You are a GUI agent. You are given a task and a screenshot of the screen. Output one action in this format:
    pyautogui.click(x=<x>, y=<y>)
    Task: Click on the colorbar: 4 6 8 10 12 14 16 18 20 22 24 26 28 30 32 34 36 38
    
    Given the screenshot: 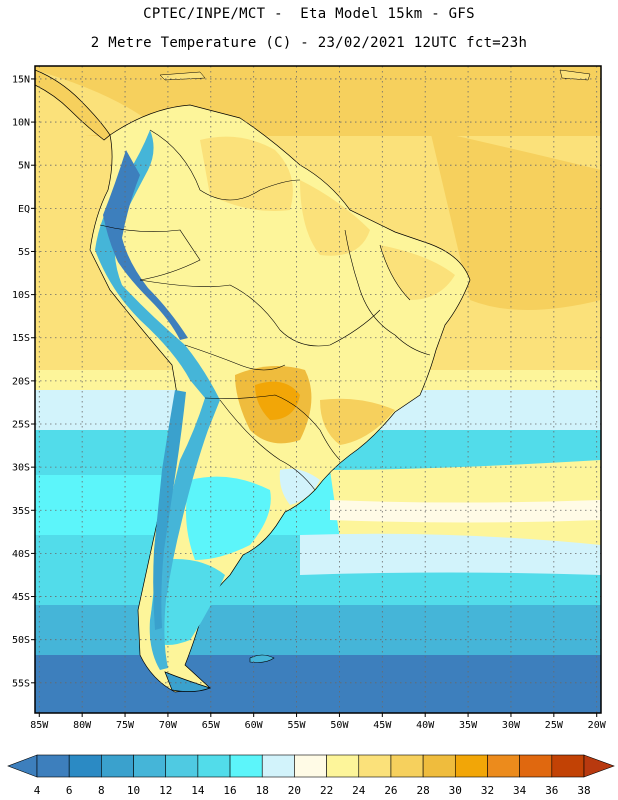 What is the action you would take?
    pyautogui.click(x=311, y=775)
    